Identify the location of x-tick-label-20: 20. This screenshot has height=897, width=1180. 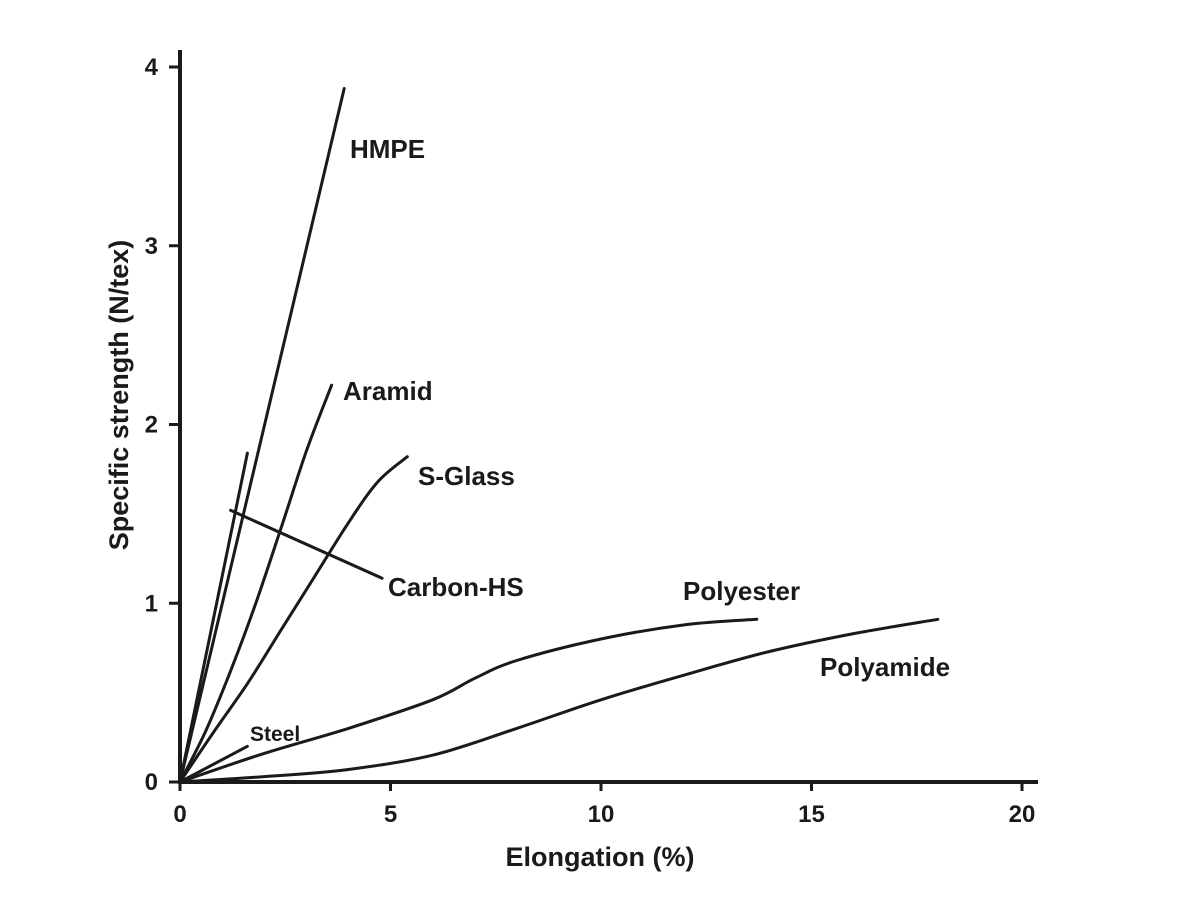
(1022, 814).